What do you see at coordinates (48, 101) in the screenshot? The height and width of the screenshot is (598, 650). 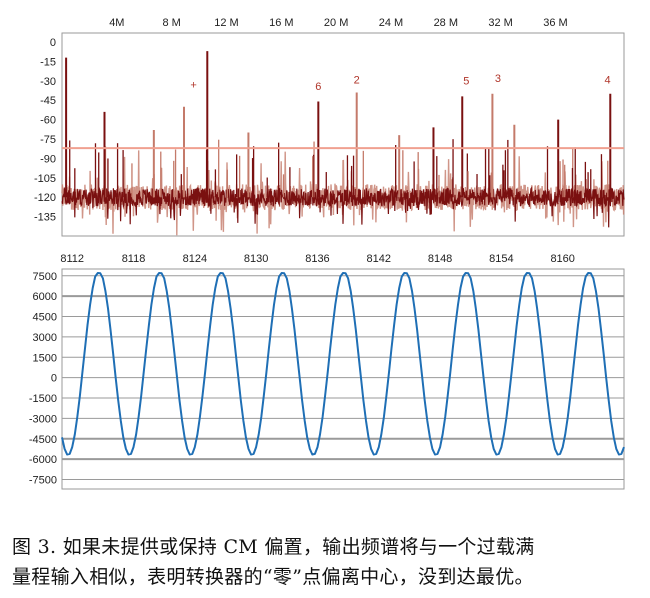 I see `spectrum-y-tick-label: -45` at bounding box center [48, 101].